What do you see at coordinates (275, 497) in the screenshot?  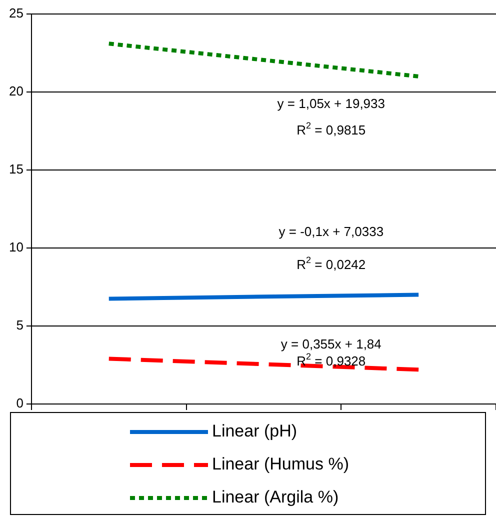 I see `legend-label: Linear (Argila %)` at bounding box center [275, 497].